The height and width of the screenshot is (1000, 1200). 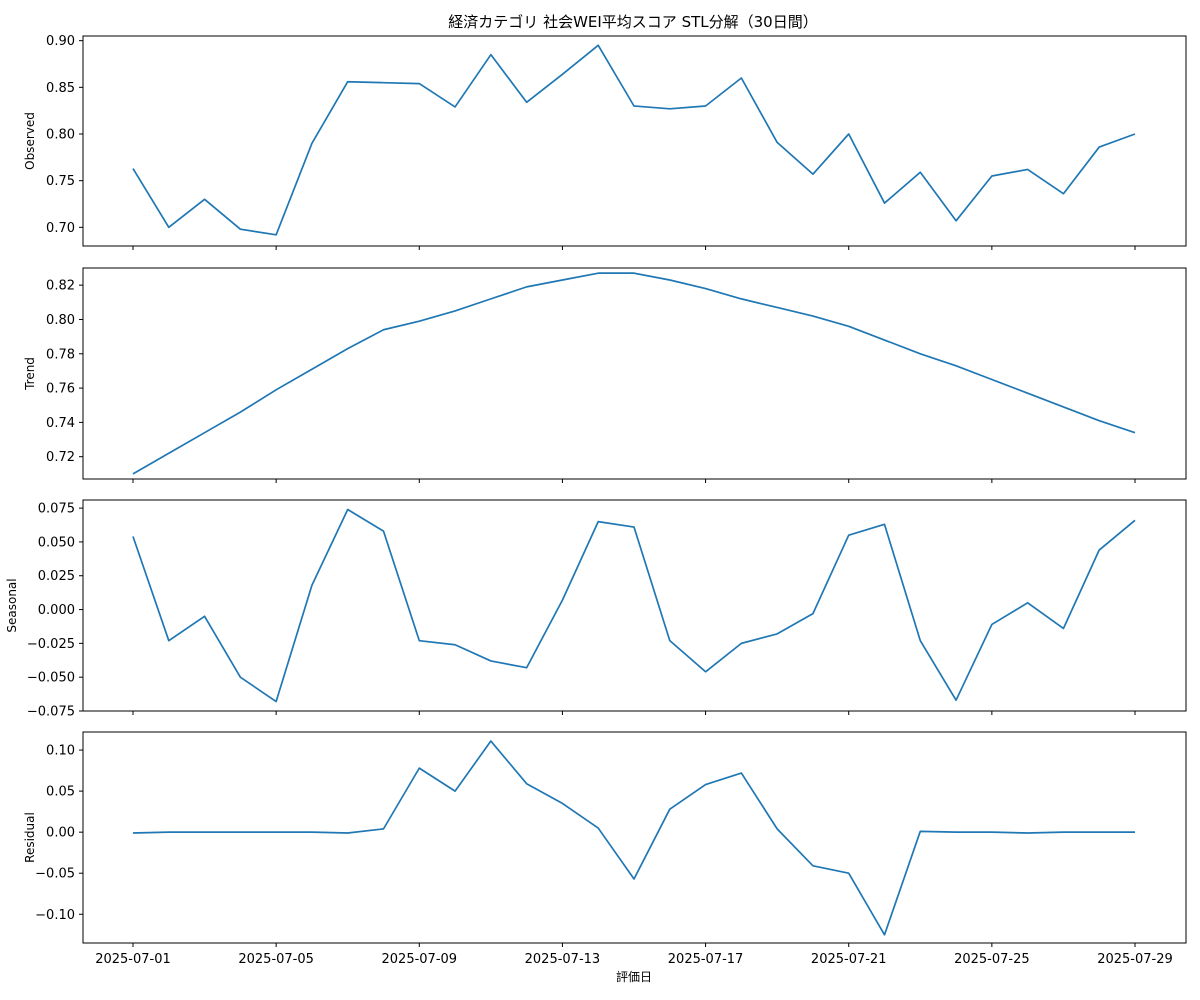 What do you see at coordinates (60, 792) in the screenshot?
I see `y-tick-label-residual: 0.05` at bounding box center [60, 792].